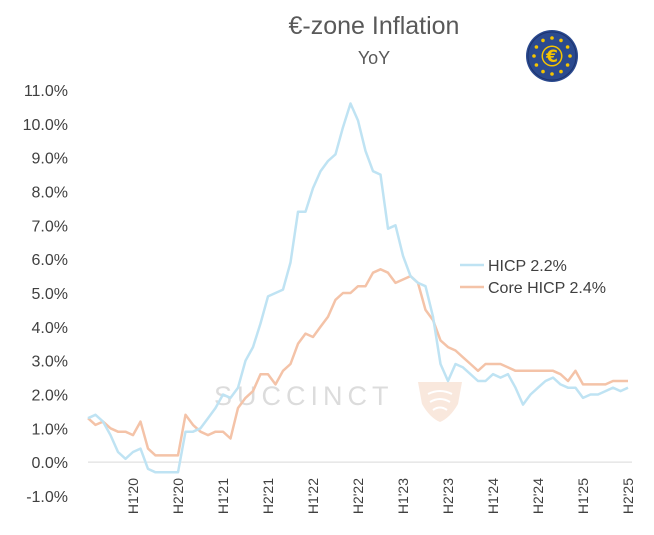  I want to click on y-tick-label: 4.0%, so click(50, 328).